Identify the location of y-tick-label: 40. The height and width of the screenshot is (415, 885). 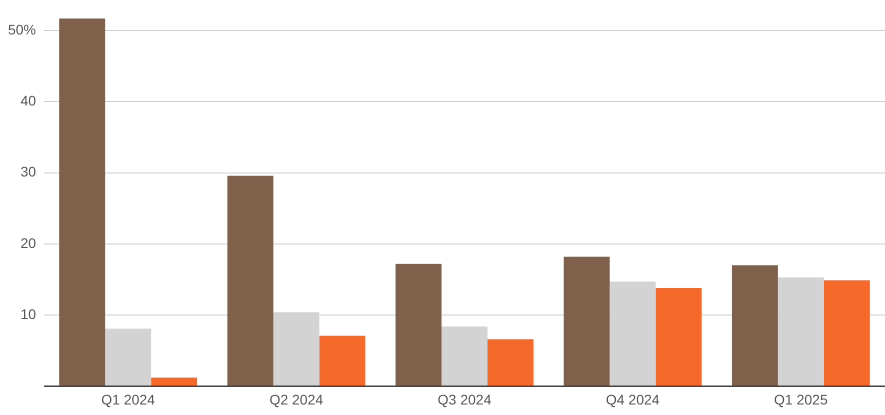
(28, 100).